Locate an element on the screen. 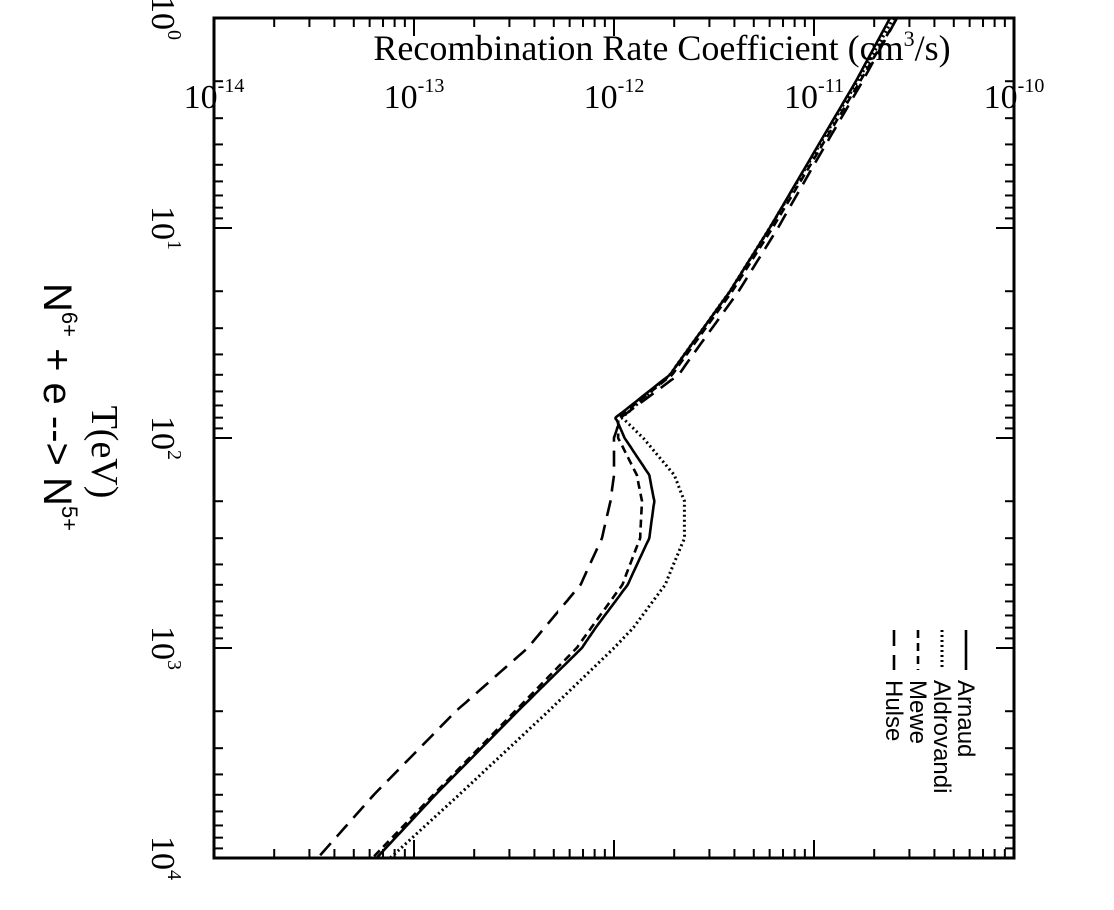 The height and width of the screenshot is (910, 1114). x-tick-label: 10¹ is located at coordinates (164, 228).